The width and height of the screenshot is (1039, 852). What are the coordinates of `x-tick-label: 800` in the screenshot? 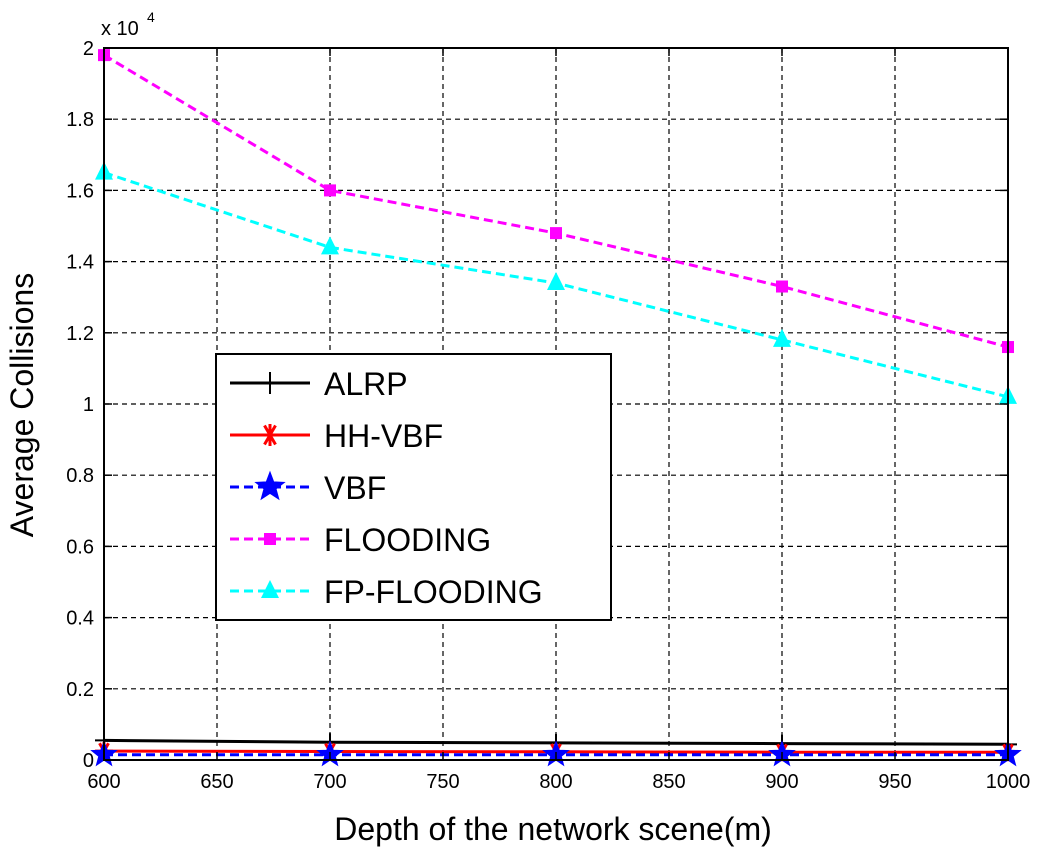 It's located at (555, 782).